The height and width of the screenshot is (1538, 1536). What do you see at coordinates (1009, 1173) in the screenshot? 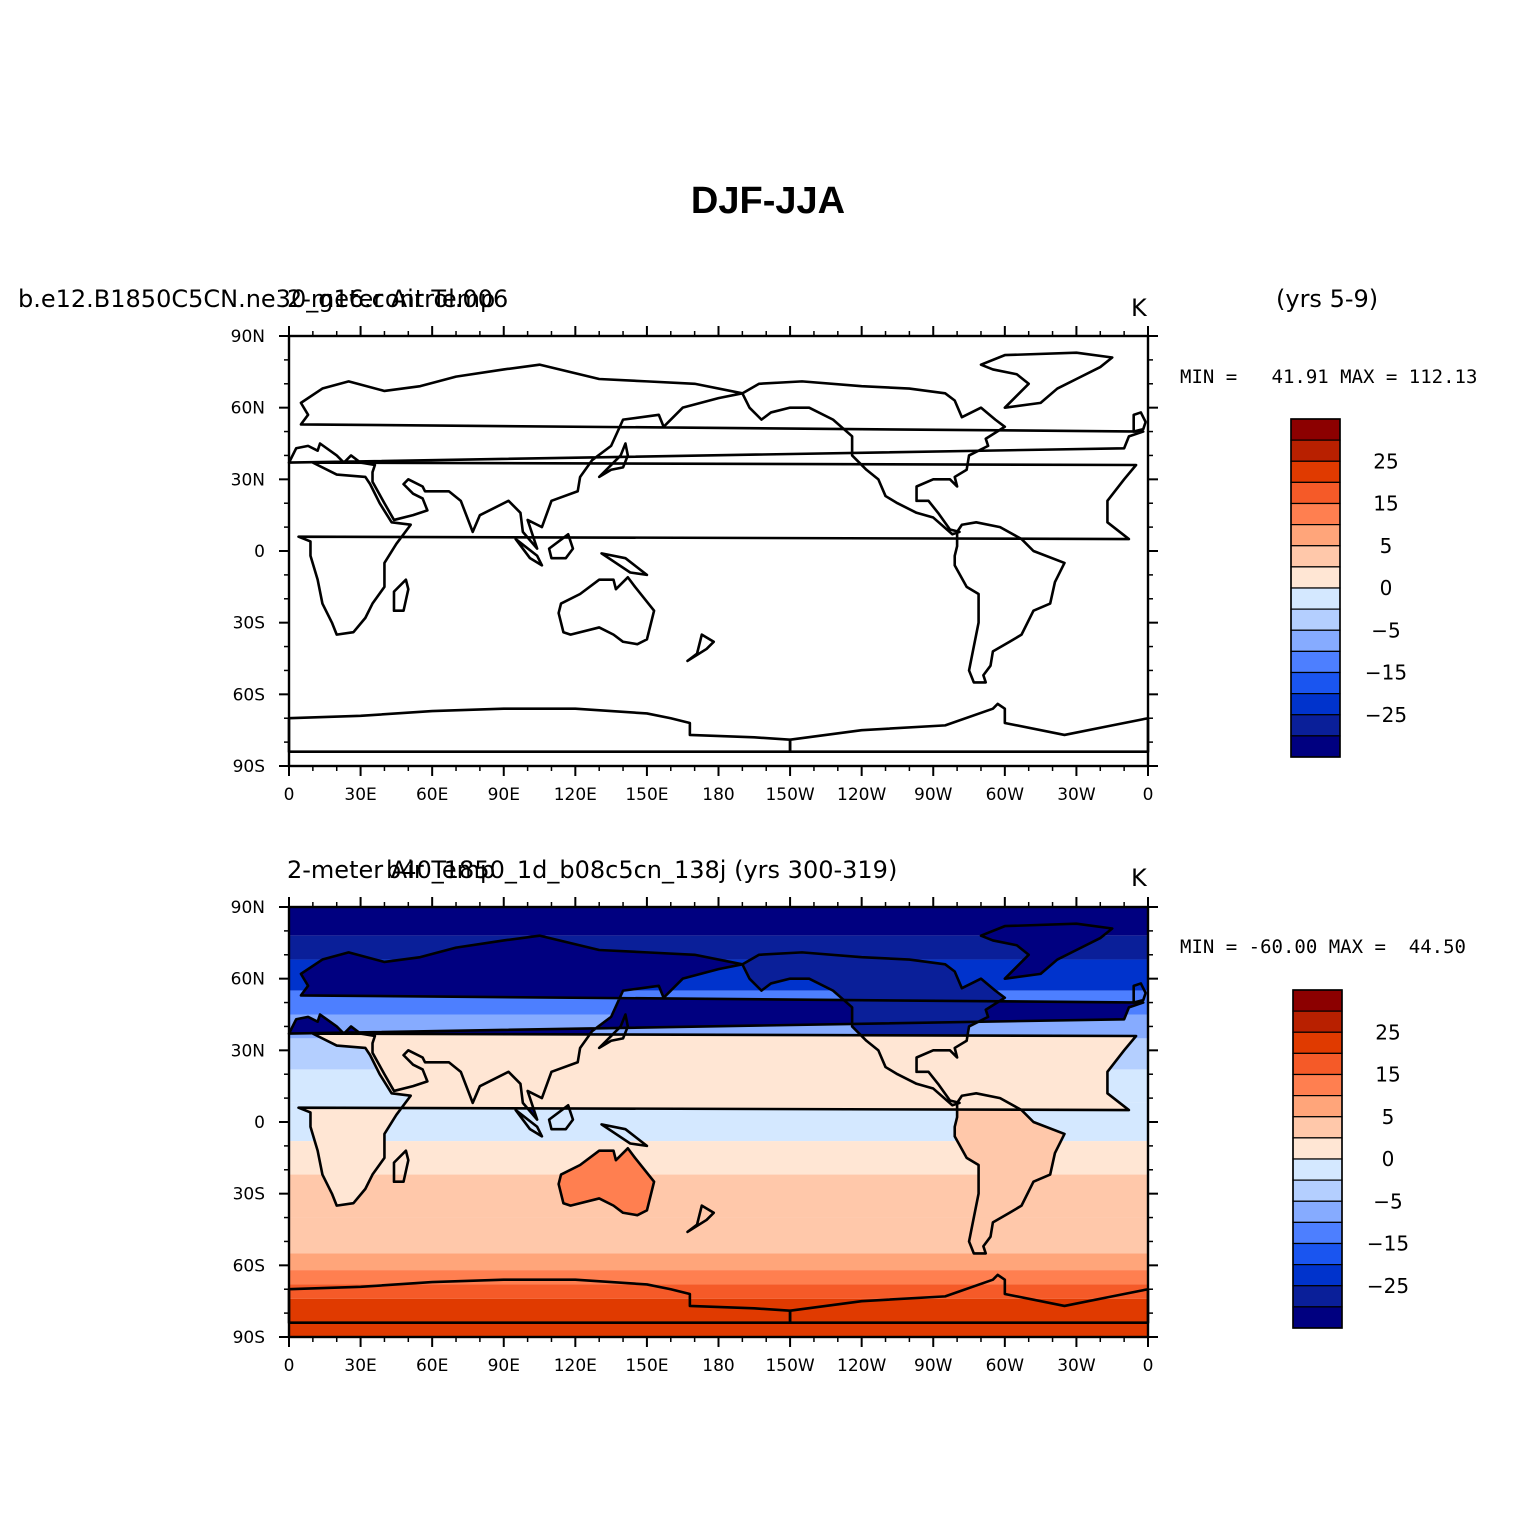
I see `map2-coast-south_america` at bounding box center [1009, 1173].